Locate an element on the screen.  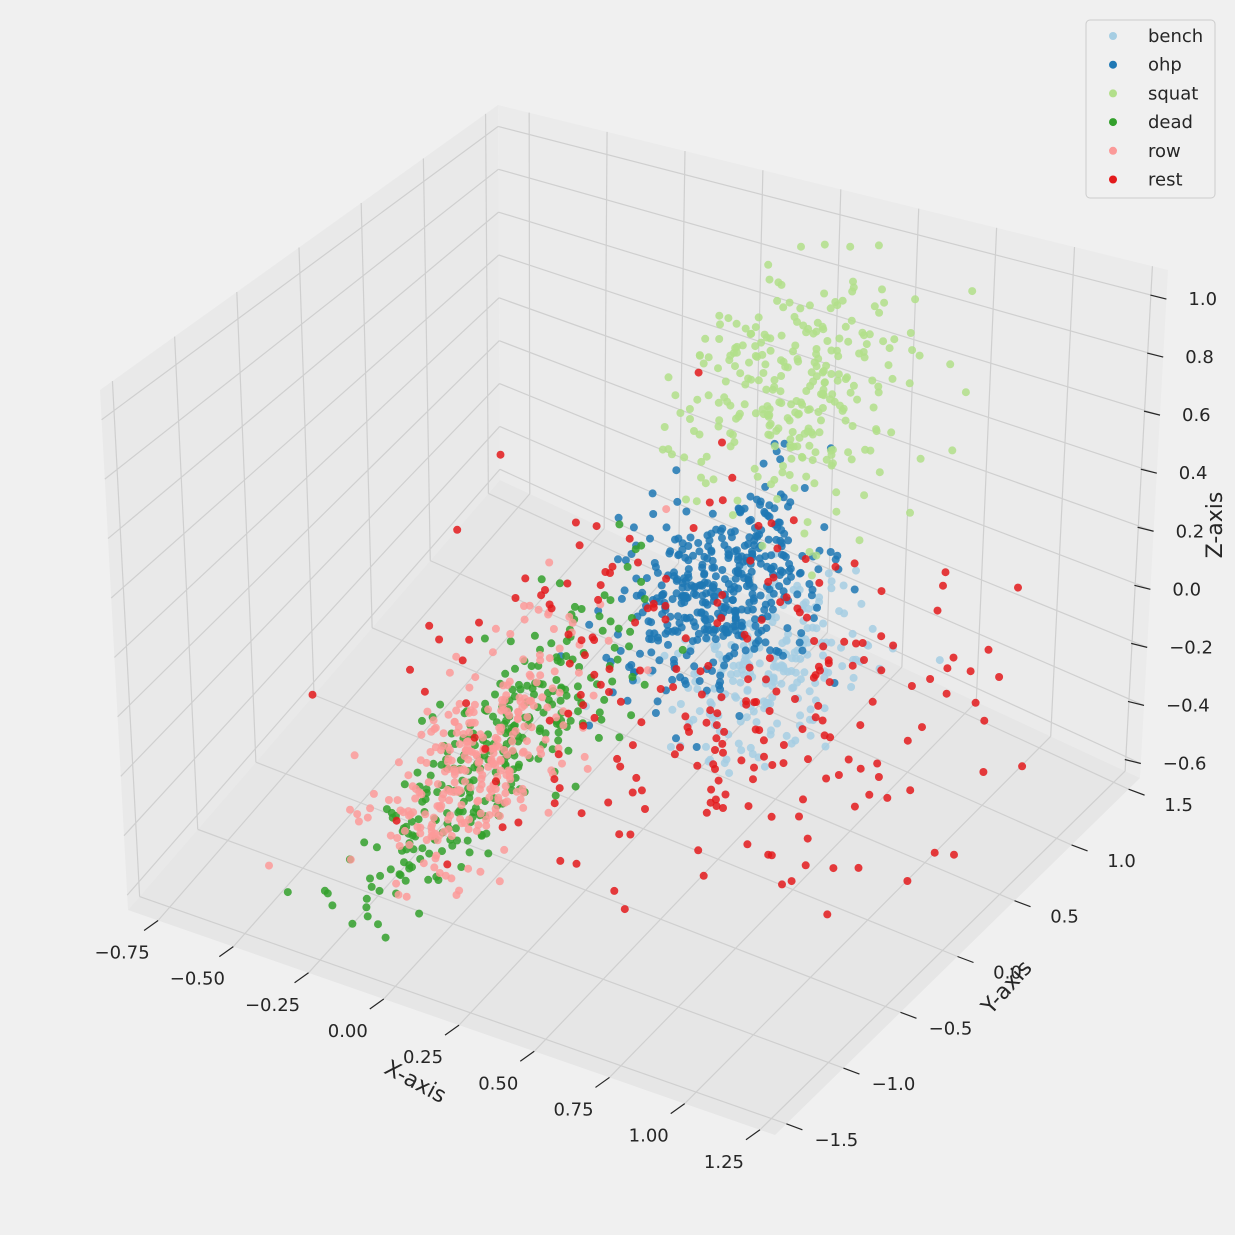
y-grid-left is located at coordinates (426, 359).